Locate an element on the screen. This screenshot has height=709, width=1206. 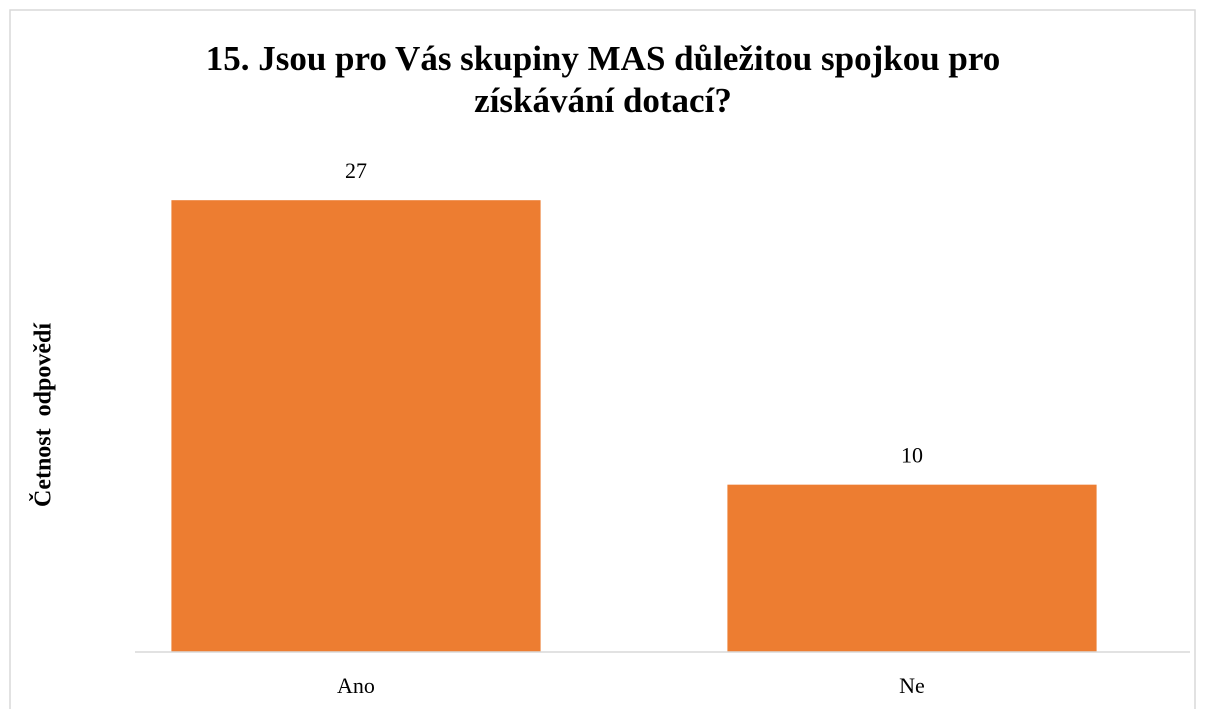
y-axis-label: Četnost odpovědí is located at coordinates (43, 415).